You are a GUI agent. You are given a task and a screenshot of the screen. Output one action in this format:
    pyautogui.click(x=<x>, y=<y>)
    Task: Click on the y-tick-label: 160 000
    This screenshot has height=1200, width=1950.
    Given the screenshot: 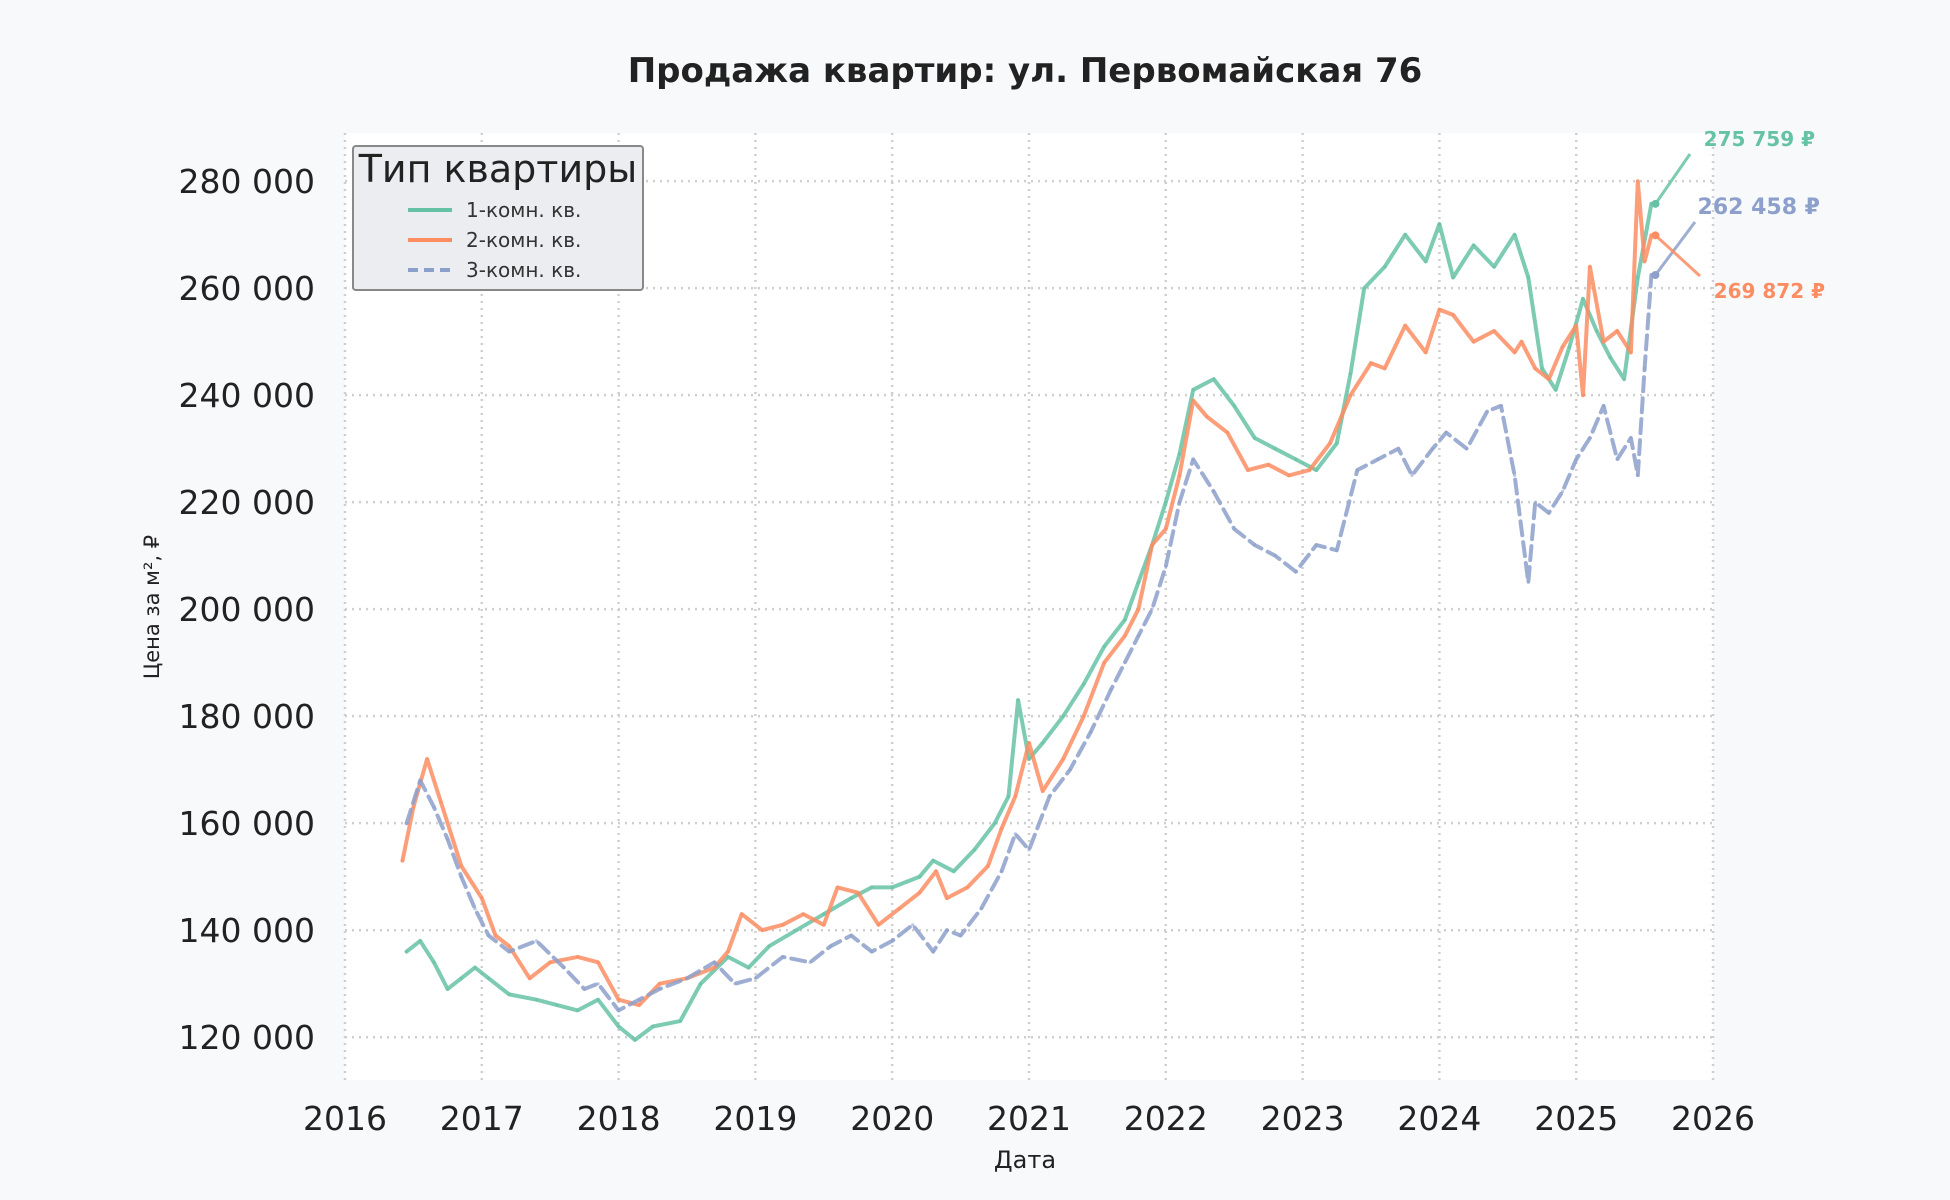 What is the action you would take?
    pyautogui.click(x=247, y=823)
    